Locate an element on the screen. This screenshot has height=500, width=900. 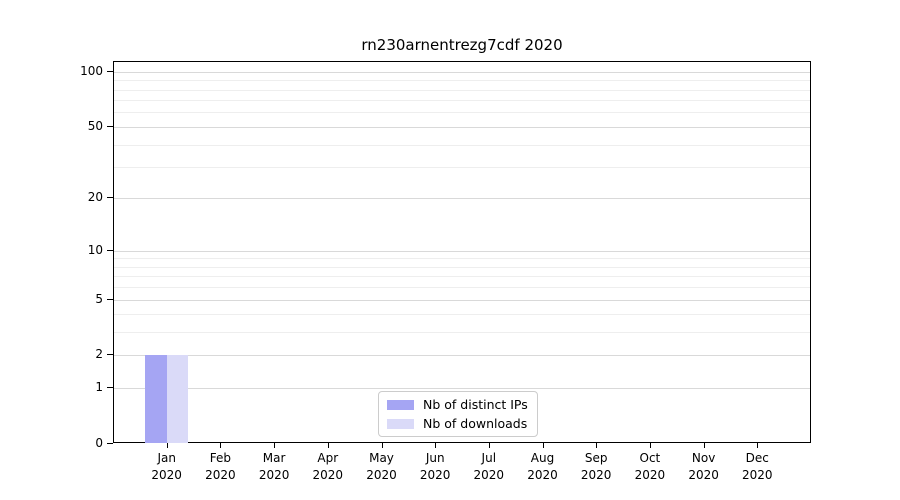
bar-jan-distinct-ips is located at coordinates (156, 399).